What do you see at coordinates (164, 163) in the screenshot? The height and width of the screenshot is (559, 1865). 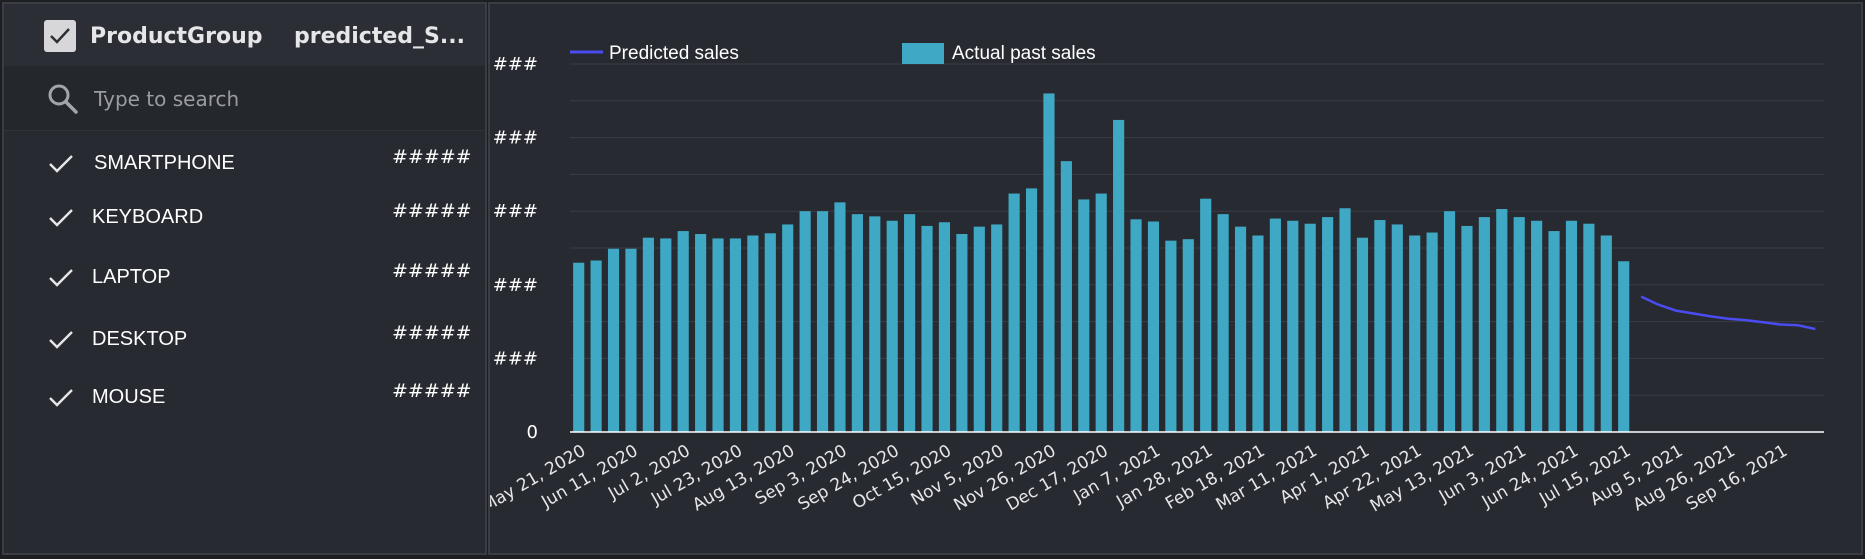 I see `filter-item-label: SMARTPHONE` at bounding box center [164, 163].